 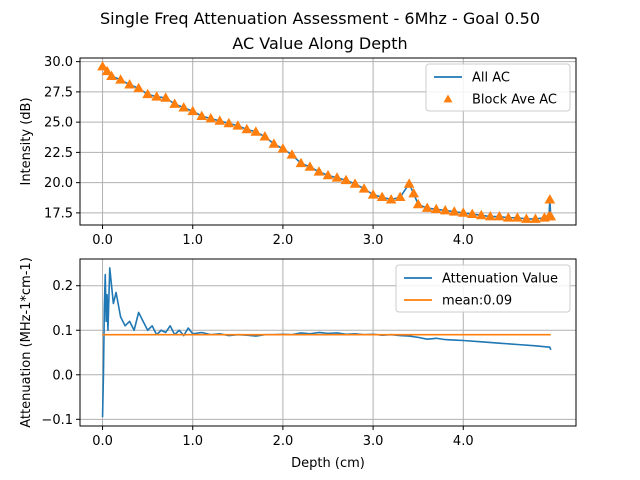 I want to click on legend: Attenuation Value mean:0.09, so click(x=483, y=288).